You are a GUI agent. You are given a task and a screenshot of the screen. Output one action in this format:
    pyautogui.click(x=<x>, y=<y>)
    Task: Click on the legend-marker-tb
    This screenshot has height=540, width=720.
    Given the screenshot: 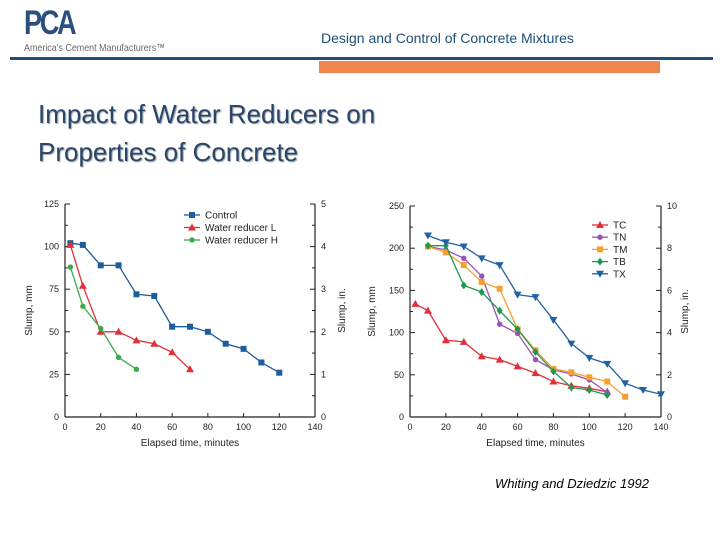 What is the action you would take?
    pyautogui.click(x=600, y=261)
    